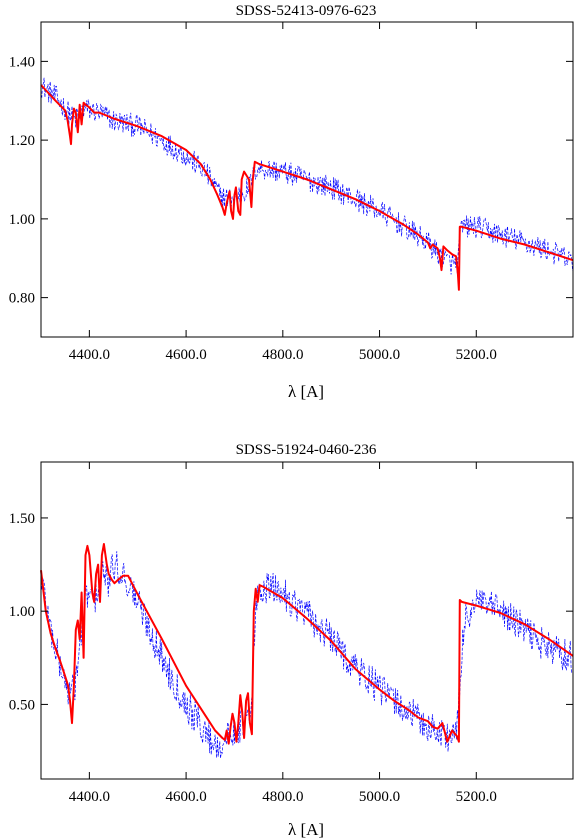 The height and width of the screenshot is (839, 574). I want to click on chart-title: SDSS-51924-0460-236, so click(306, 450).